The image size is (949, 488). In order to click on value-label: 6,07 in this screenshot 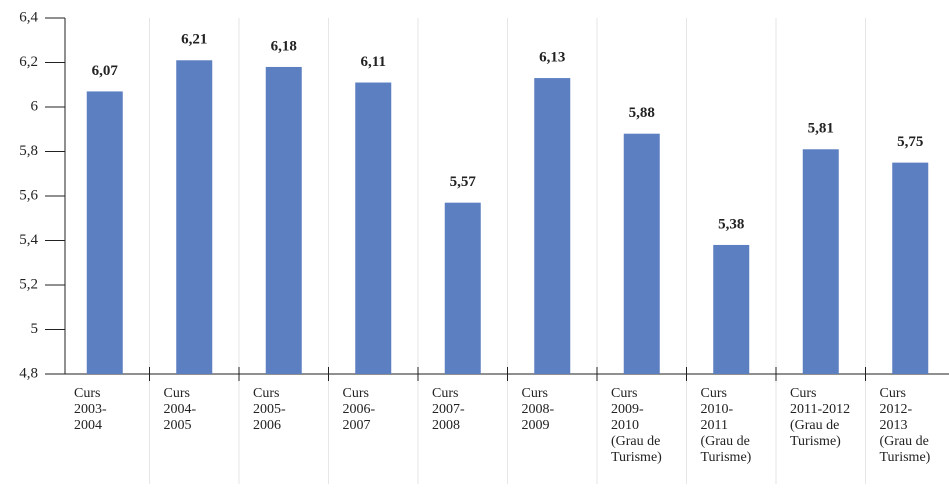, I will do `click(105, 71)`.